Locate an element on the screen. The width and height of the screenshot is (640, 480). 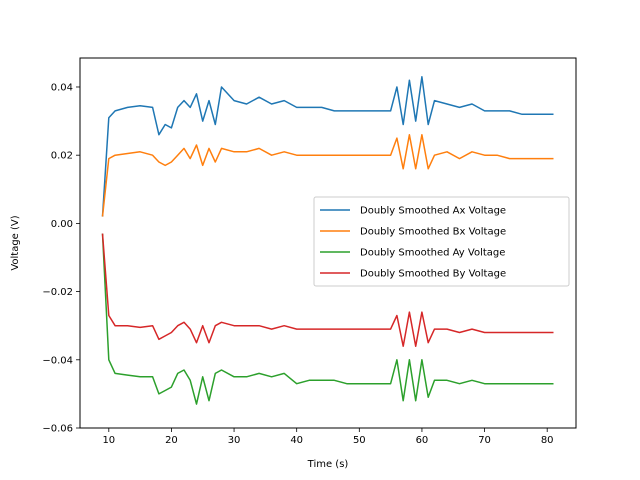
y-tick-label: 0.02 is located at coordinates (62, 156).